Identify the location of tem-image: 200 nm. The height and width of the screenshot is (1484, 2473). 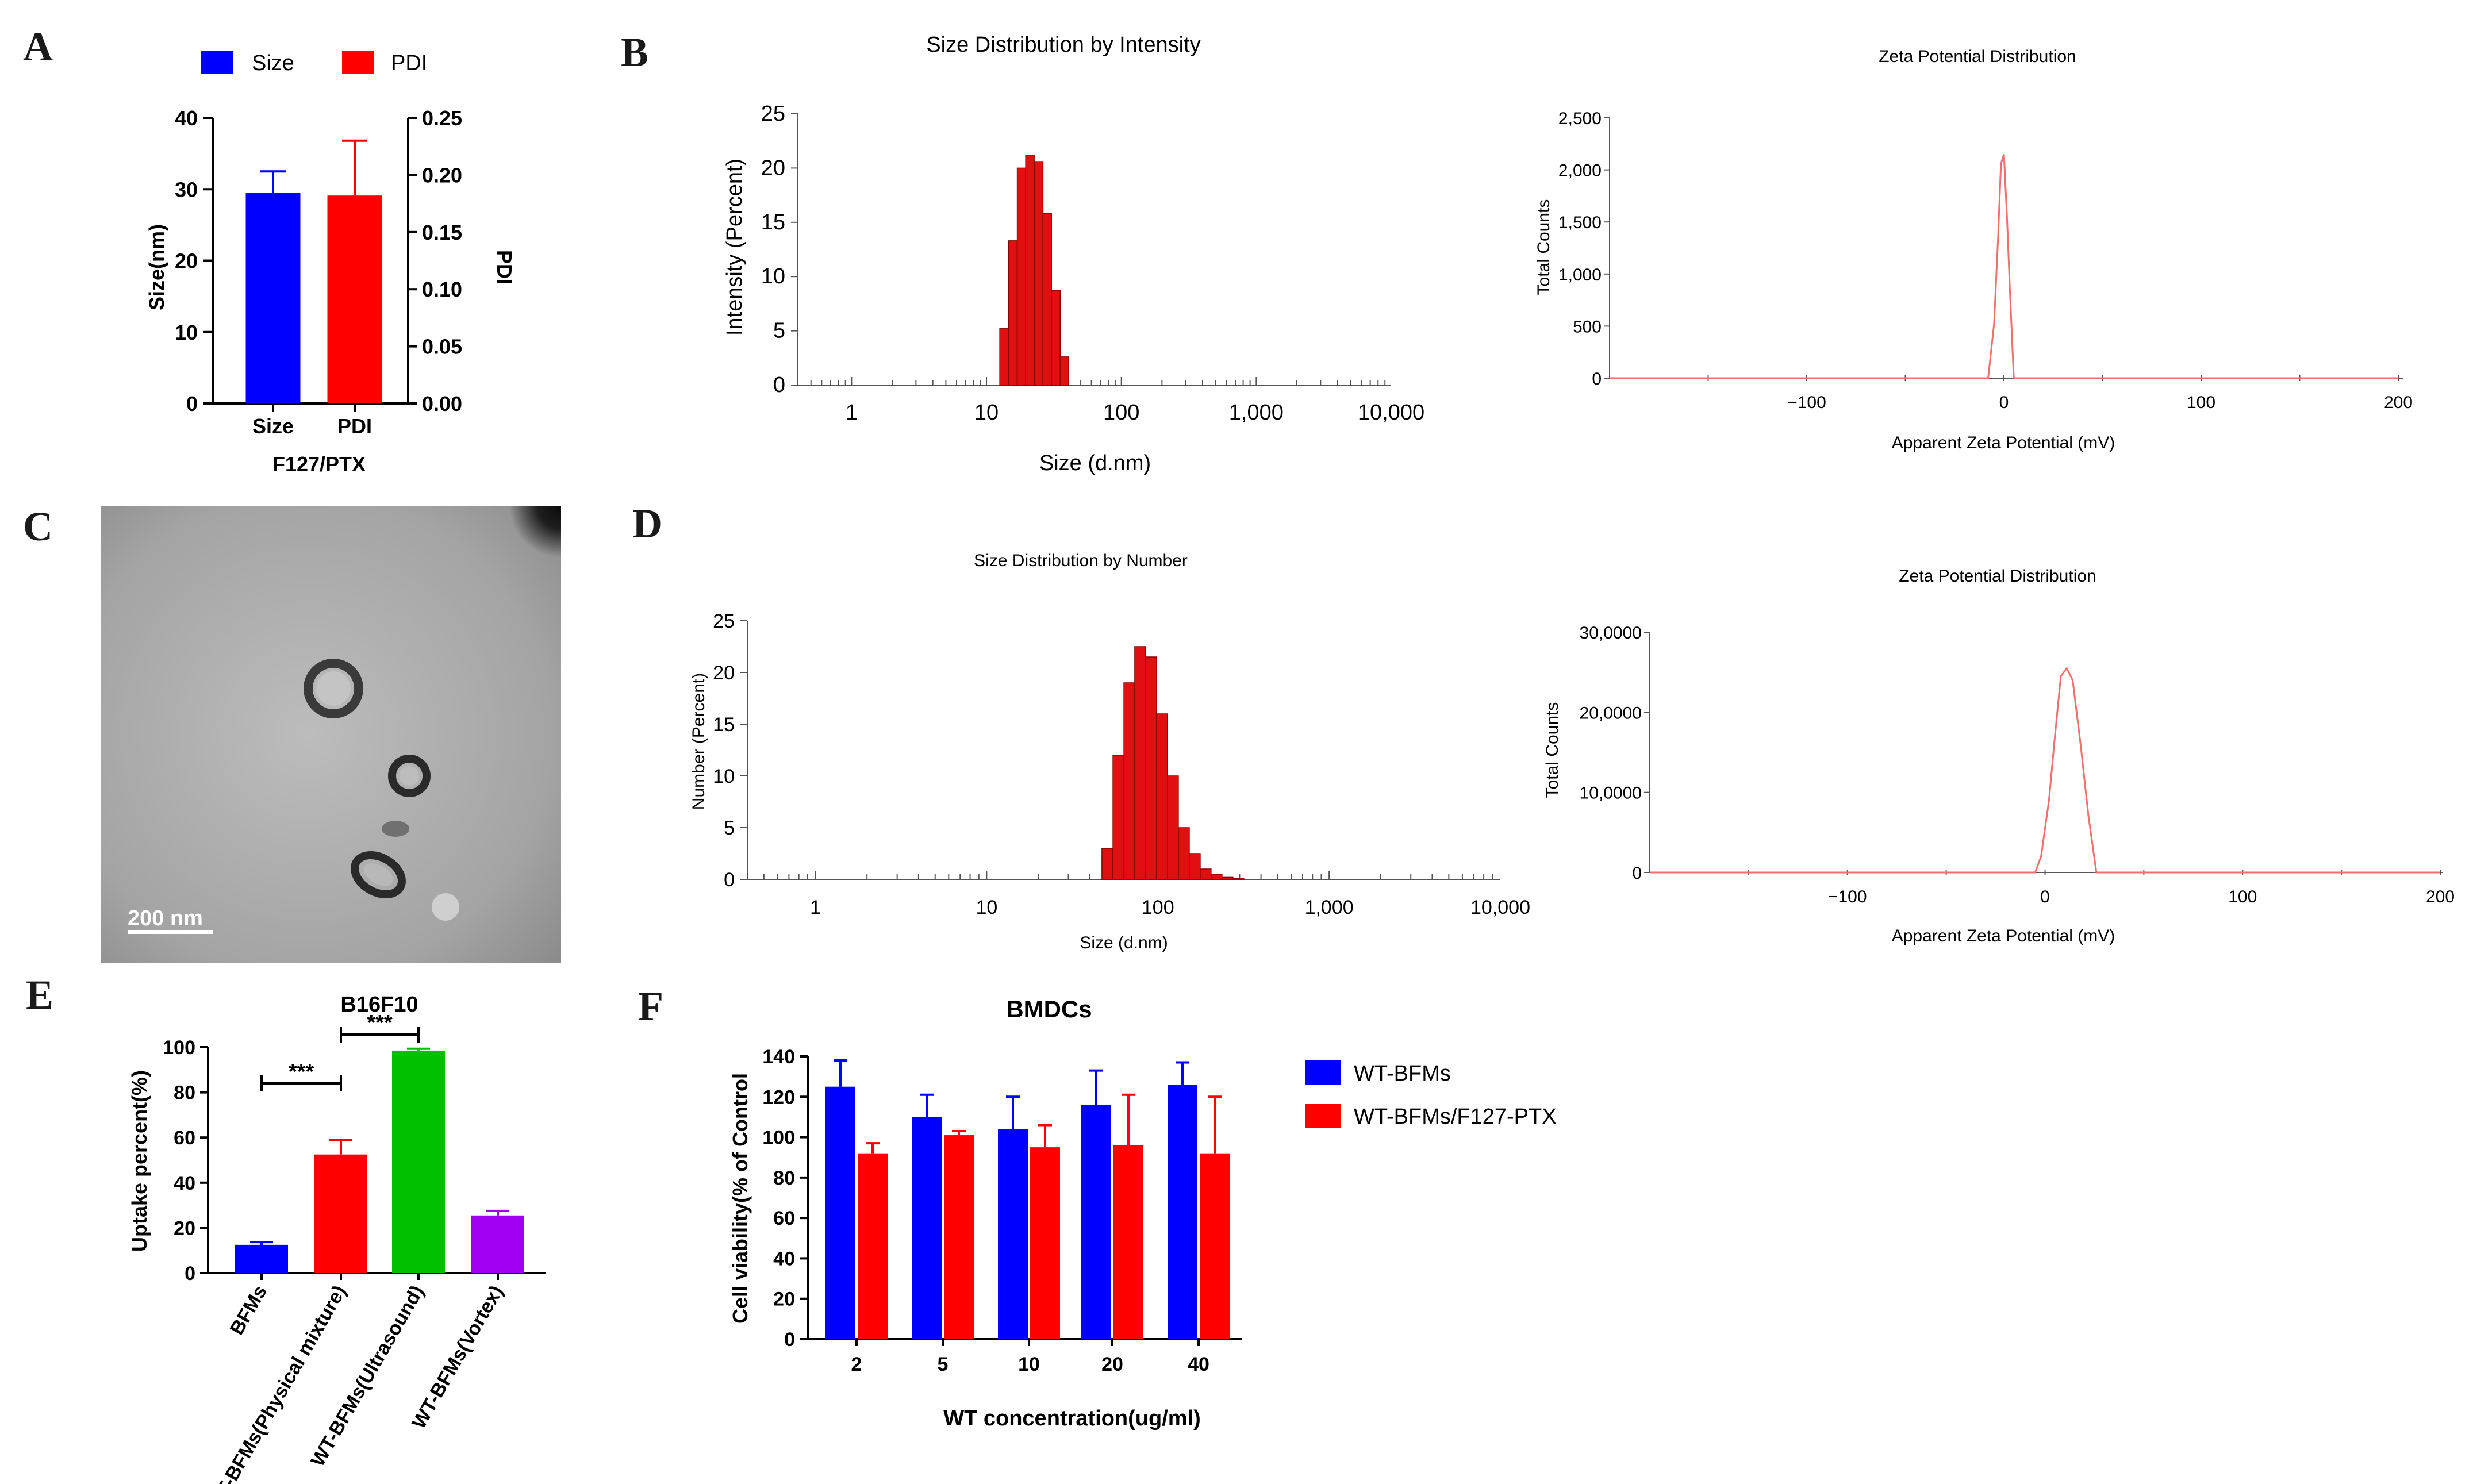
(331, 734).